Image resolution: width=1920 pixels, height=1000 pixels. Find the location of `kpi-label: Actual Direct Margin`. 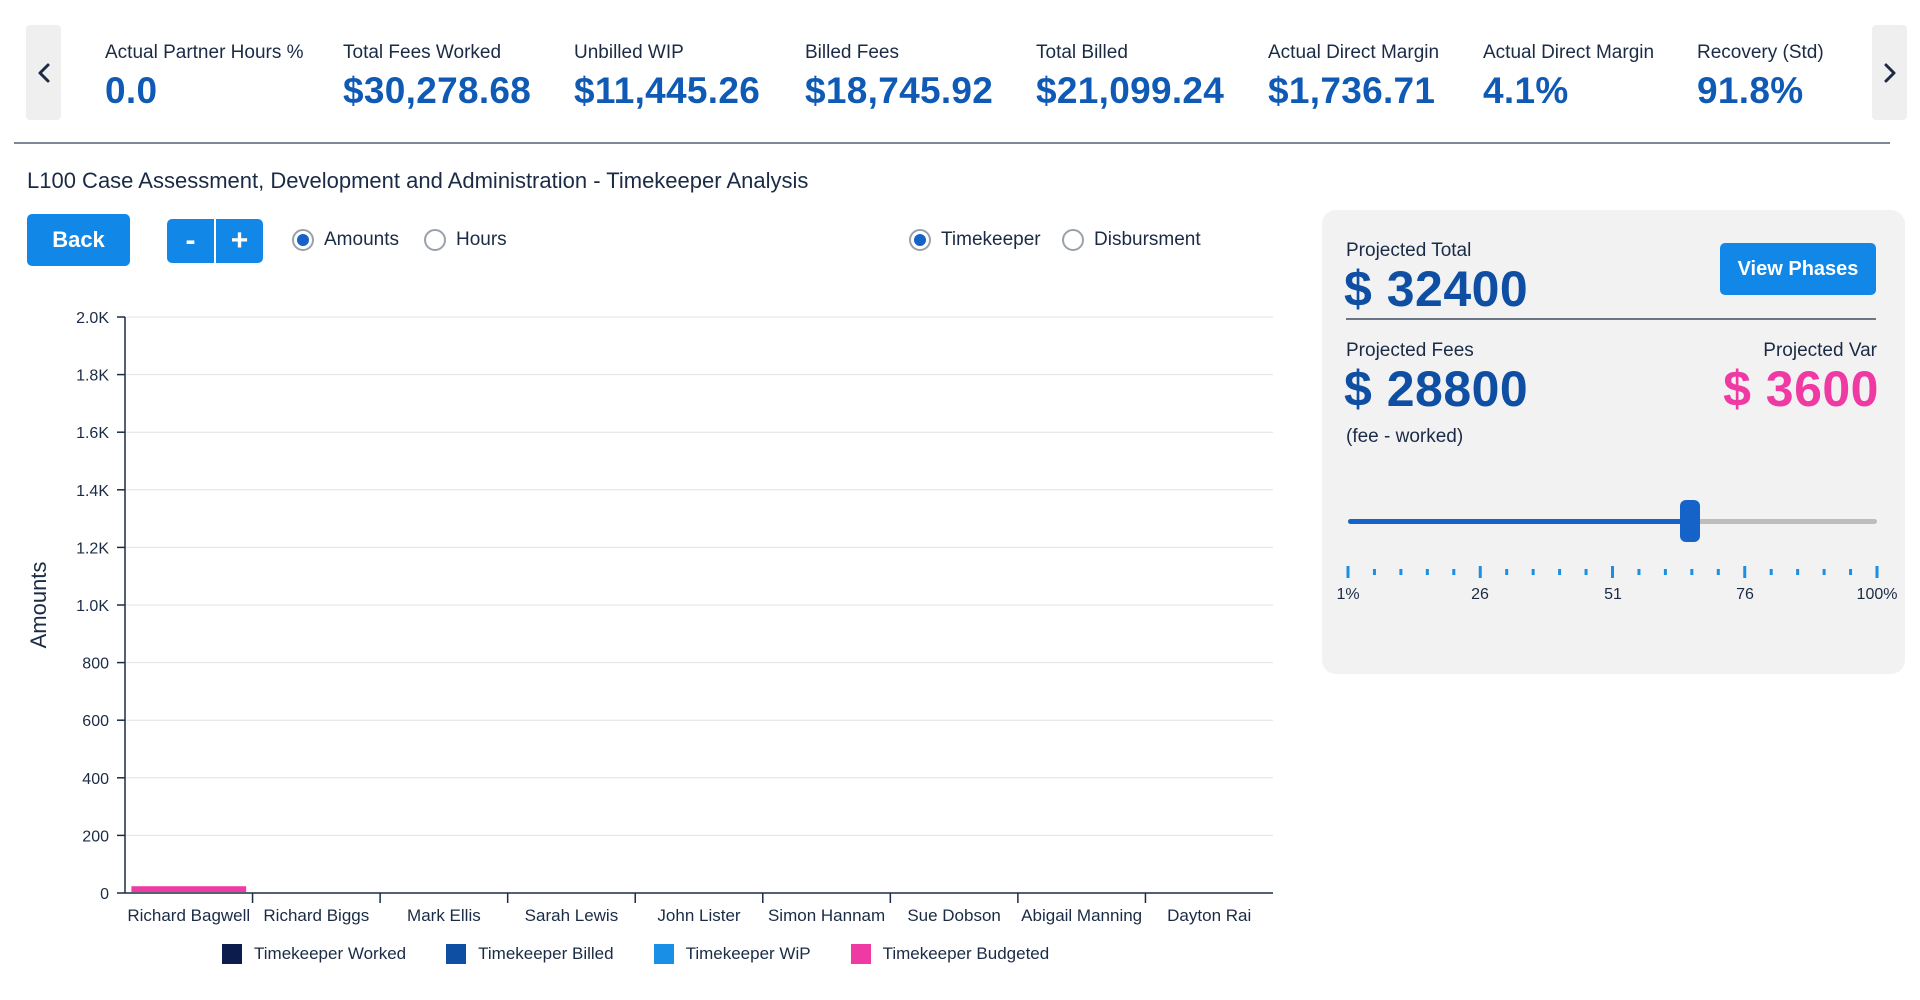

kpi-label: Actual Direct Margin is located at coordinates (1569, 52).